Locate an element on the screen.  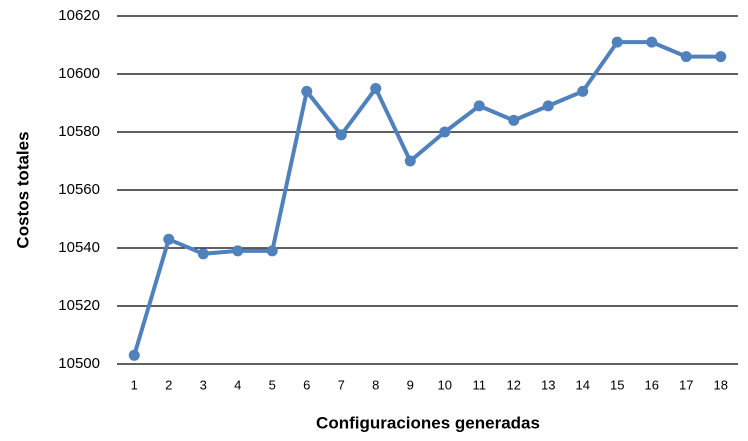
y-tick-label: 10620 is located at coordinates (79, 15).